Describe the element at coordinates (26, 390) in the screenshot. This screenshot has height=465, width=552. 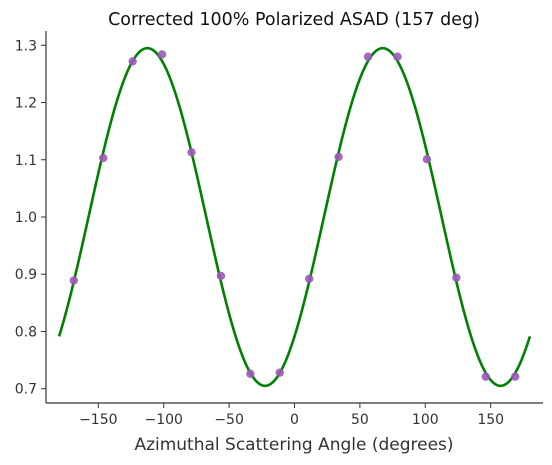
I see `y-tick-label: 0.7` at that location.